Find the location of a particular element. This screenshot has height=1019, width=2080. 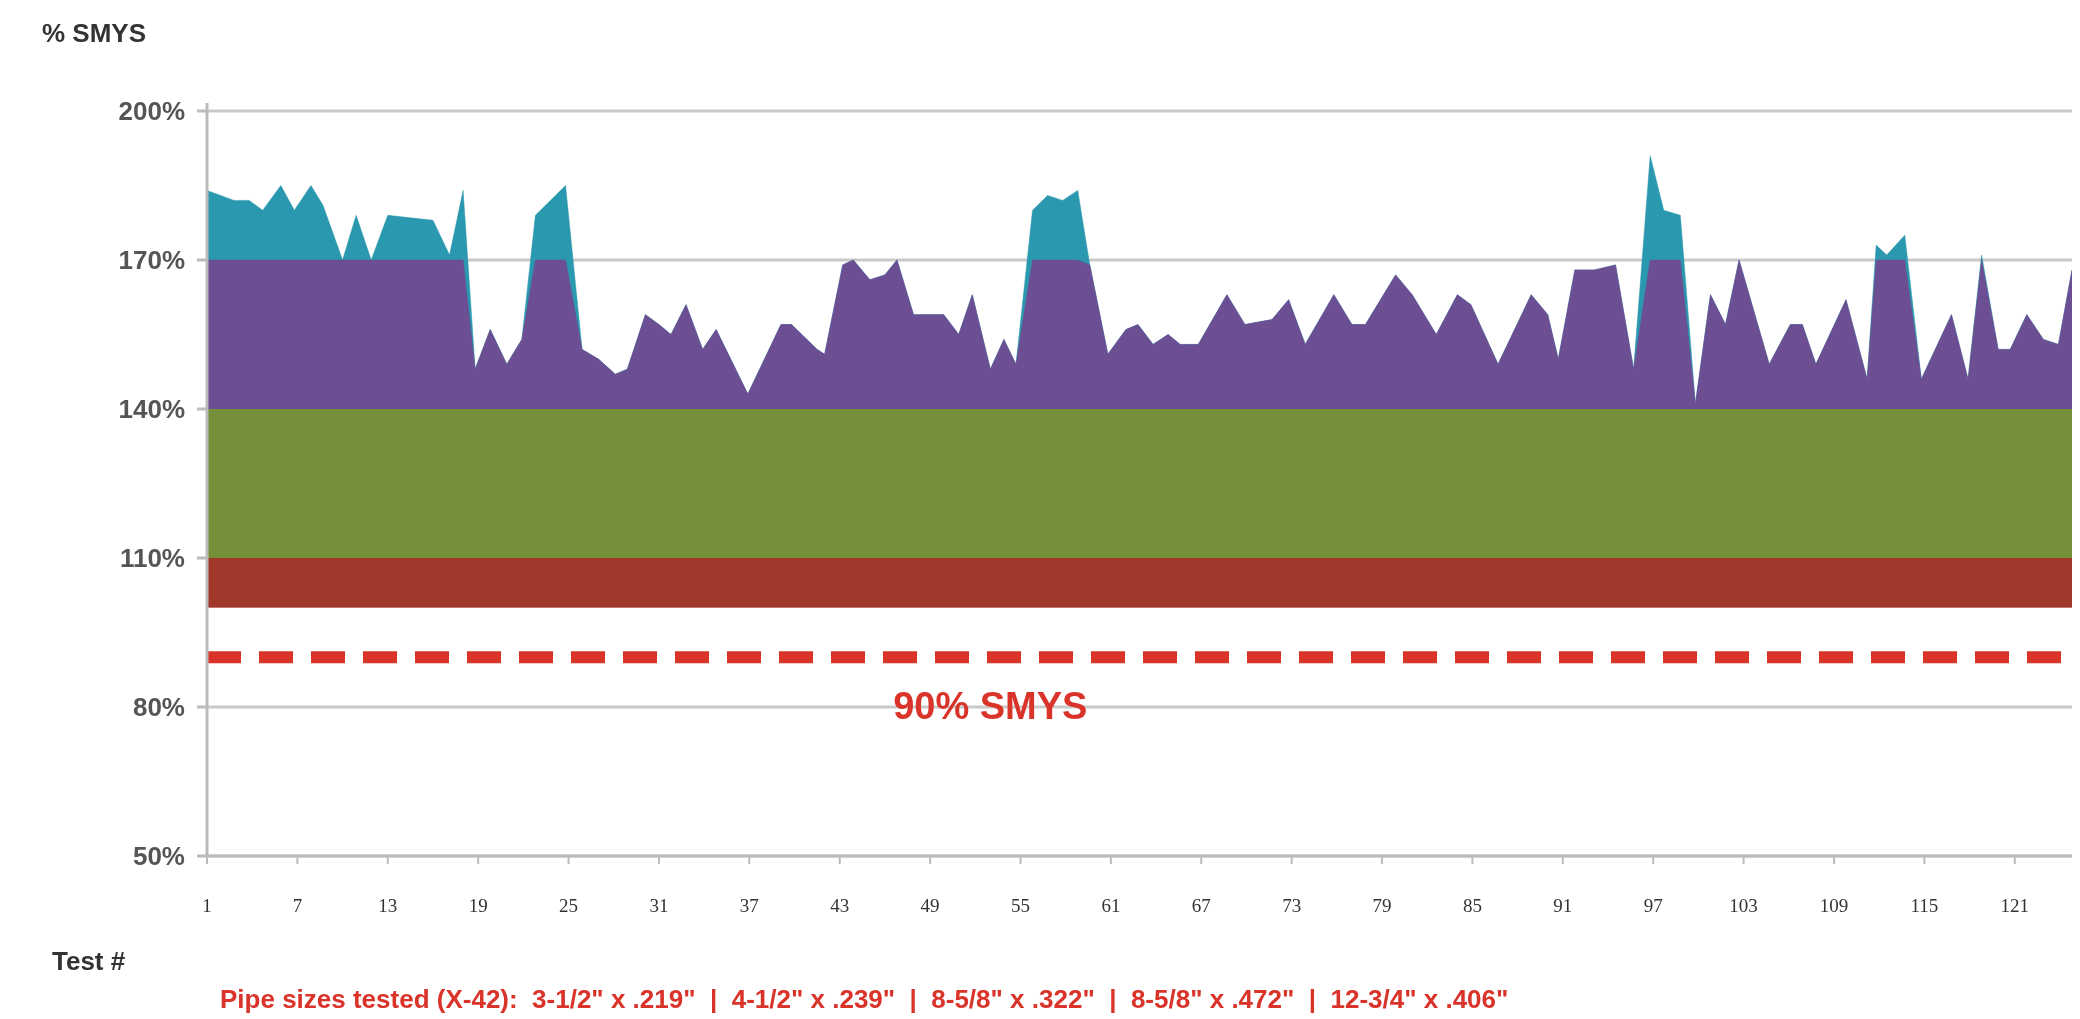

x-tick-label: 61 is located at coordinates (1111, 905).